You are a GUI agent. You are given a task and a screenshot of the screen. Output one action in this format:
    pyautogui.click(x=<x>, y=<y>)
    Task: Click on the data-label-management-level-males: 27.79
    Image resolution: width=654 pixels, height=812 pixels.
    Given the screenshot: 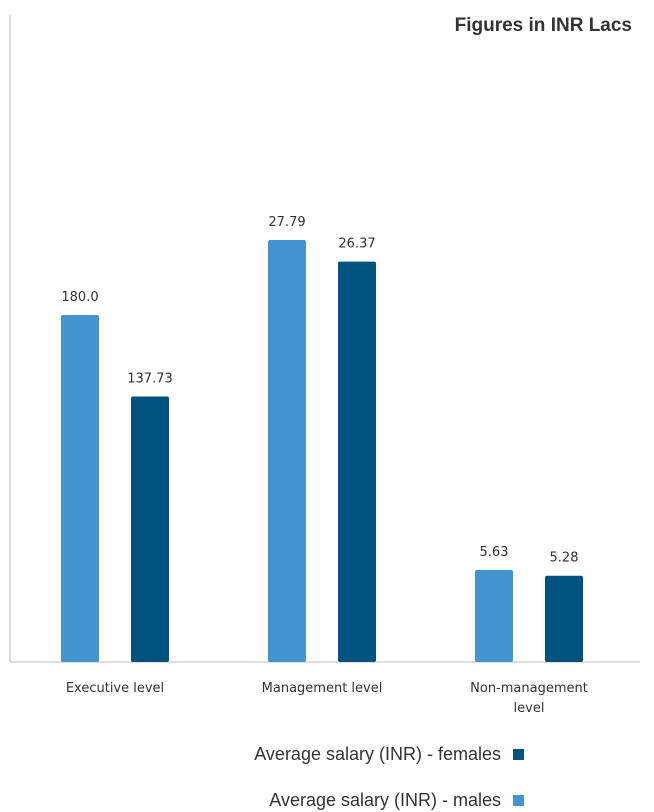 What is the action you would take?
    pyautogui.click(x=286, y=222)
    